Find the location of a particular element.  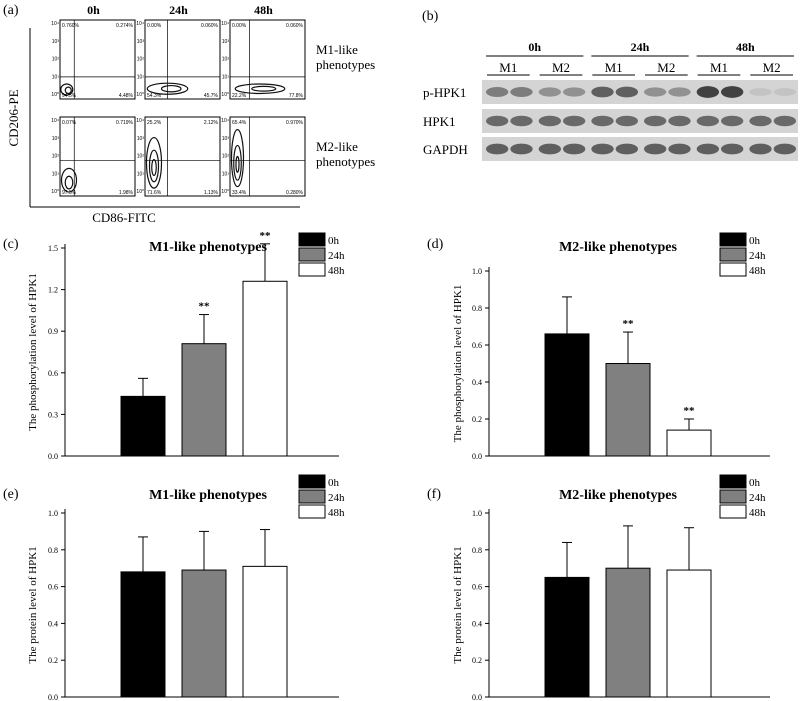

row-label-line: phenotypes is located at coordinates (345, 64).